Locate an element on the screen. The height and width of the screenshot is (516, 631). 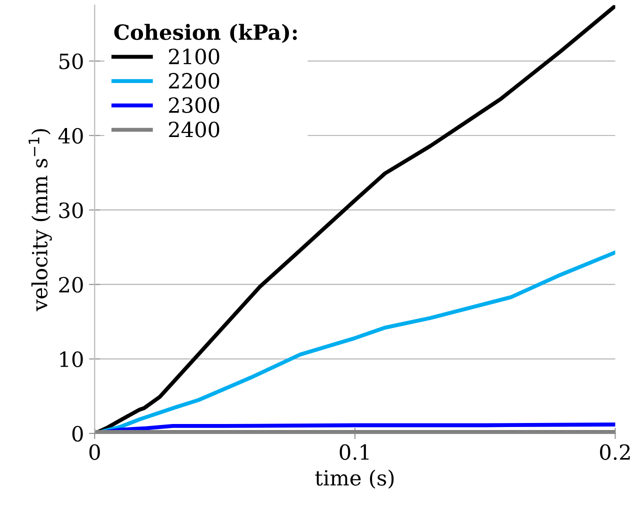
x-tick-label: 0 is located at coordinates (94, 452).